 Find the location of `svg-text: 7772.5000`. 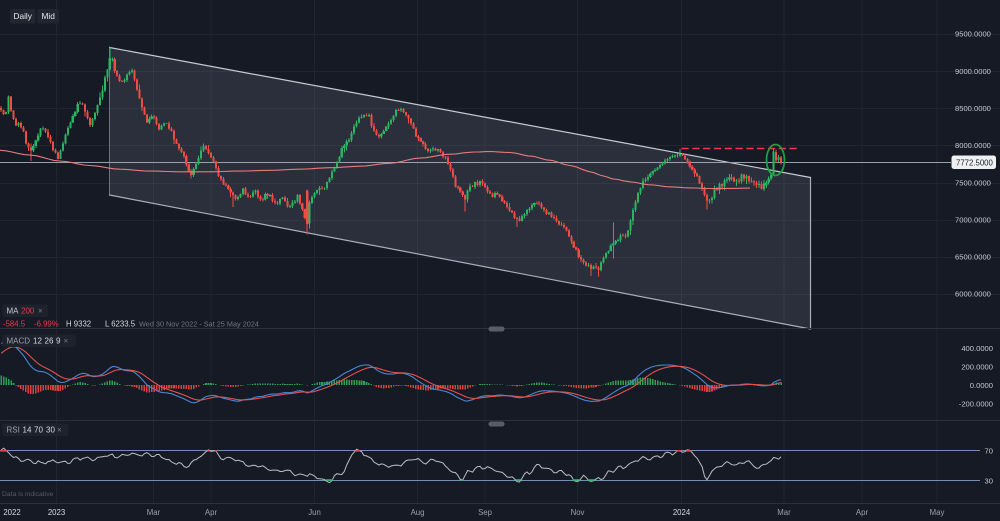

svg-text: 7772.5000 is located at coordinates (975, 162).